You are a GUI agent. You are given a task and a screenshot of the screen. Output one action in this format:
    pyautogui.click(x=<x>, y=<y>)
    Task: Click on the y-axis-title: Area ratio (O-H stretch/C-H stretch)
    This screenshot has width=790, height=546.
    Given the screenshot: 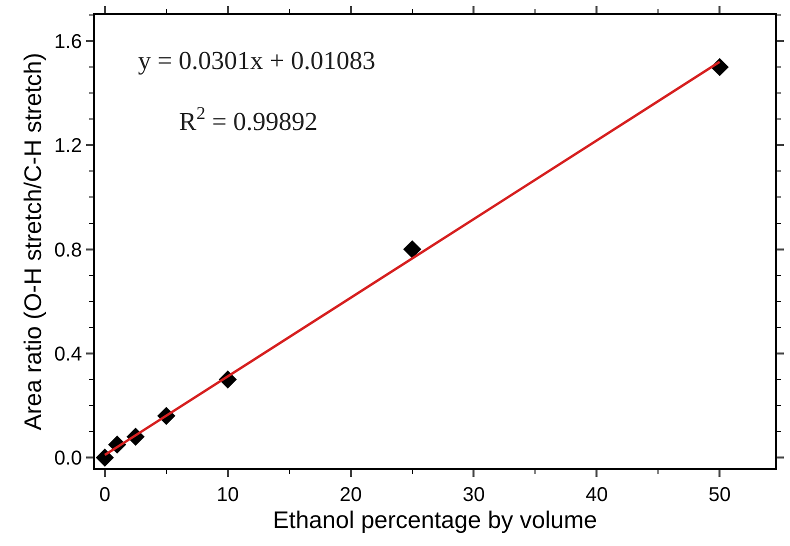 What is the action you would take?
    pyautogui.click(x=33, y=241)
    